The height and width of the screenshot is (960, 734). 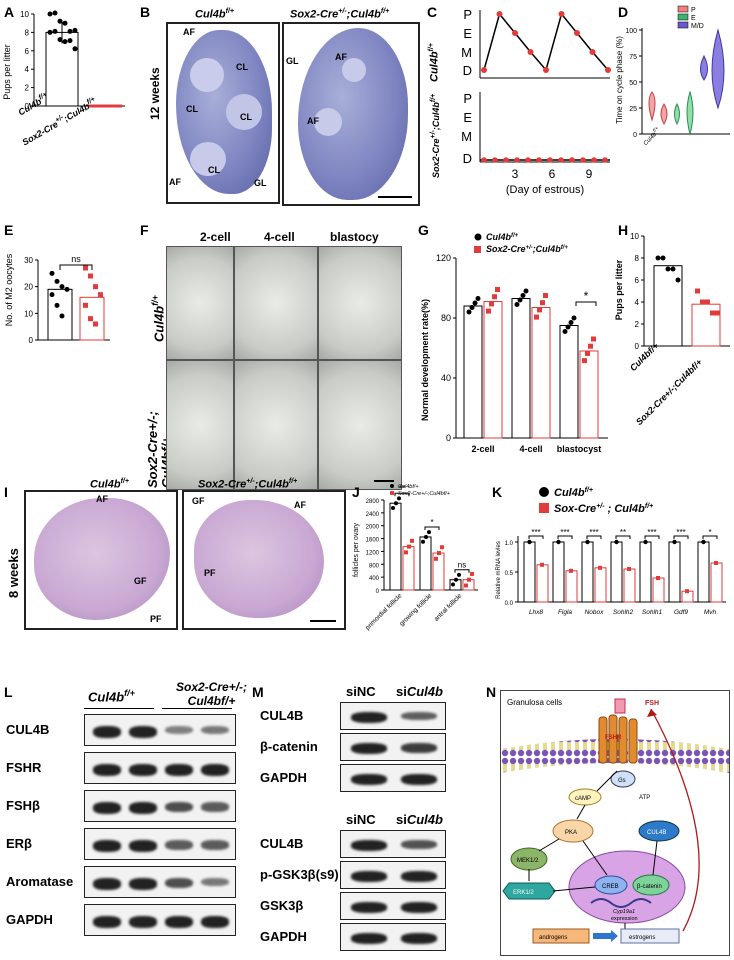 What do you see at coordinates (340, 14) in the screenshot?
I see `panel-b-right-title: Sox2-Cre+/-;Cul4bf/+` at bounding box center [340, 14].